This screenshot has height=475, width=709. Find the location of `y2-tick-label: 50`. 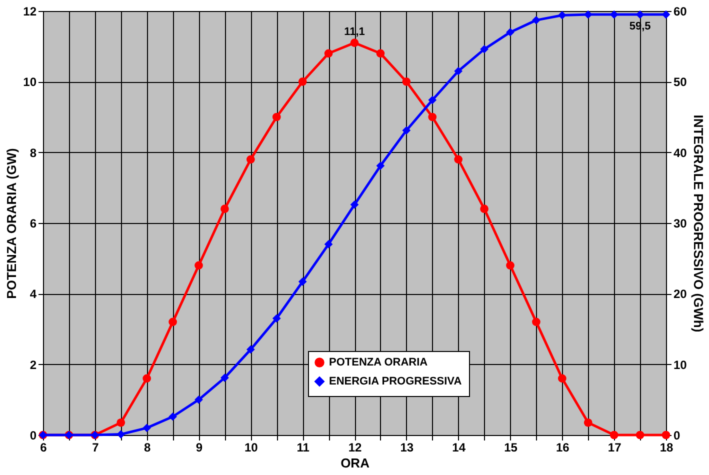

y2-tick-label: 50 is located at coordinates (681, 82).